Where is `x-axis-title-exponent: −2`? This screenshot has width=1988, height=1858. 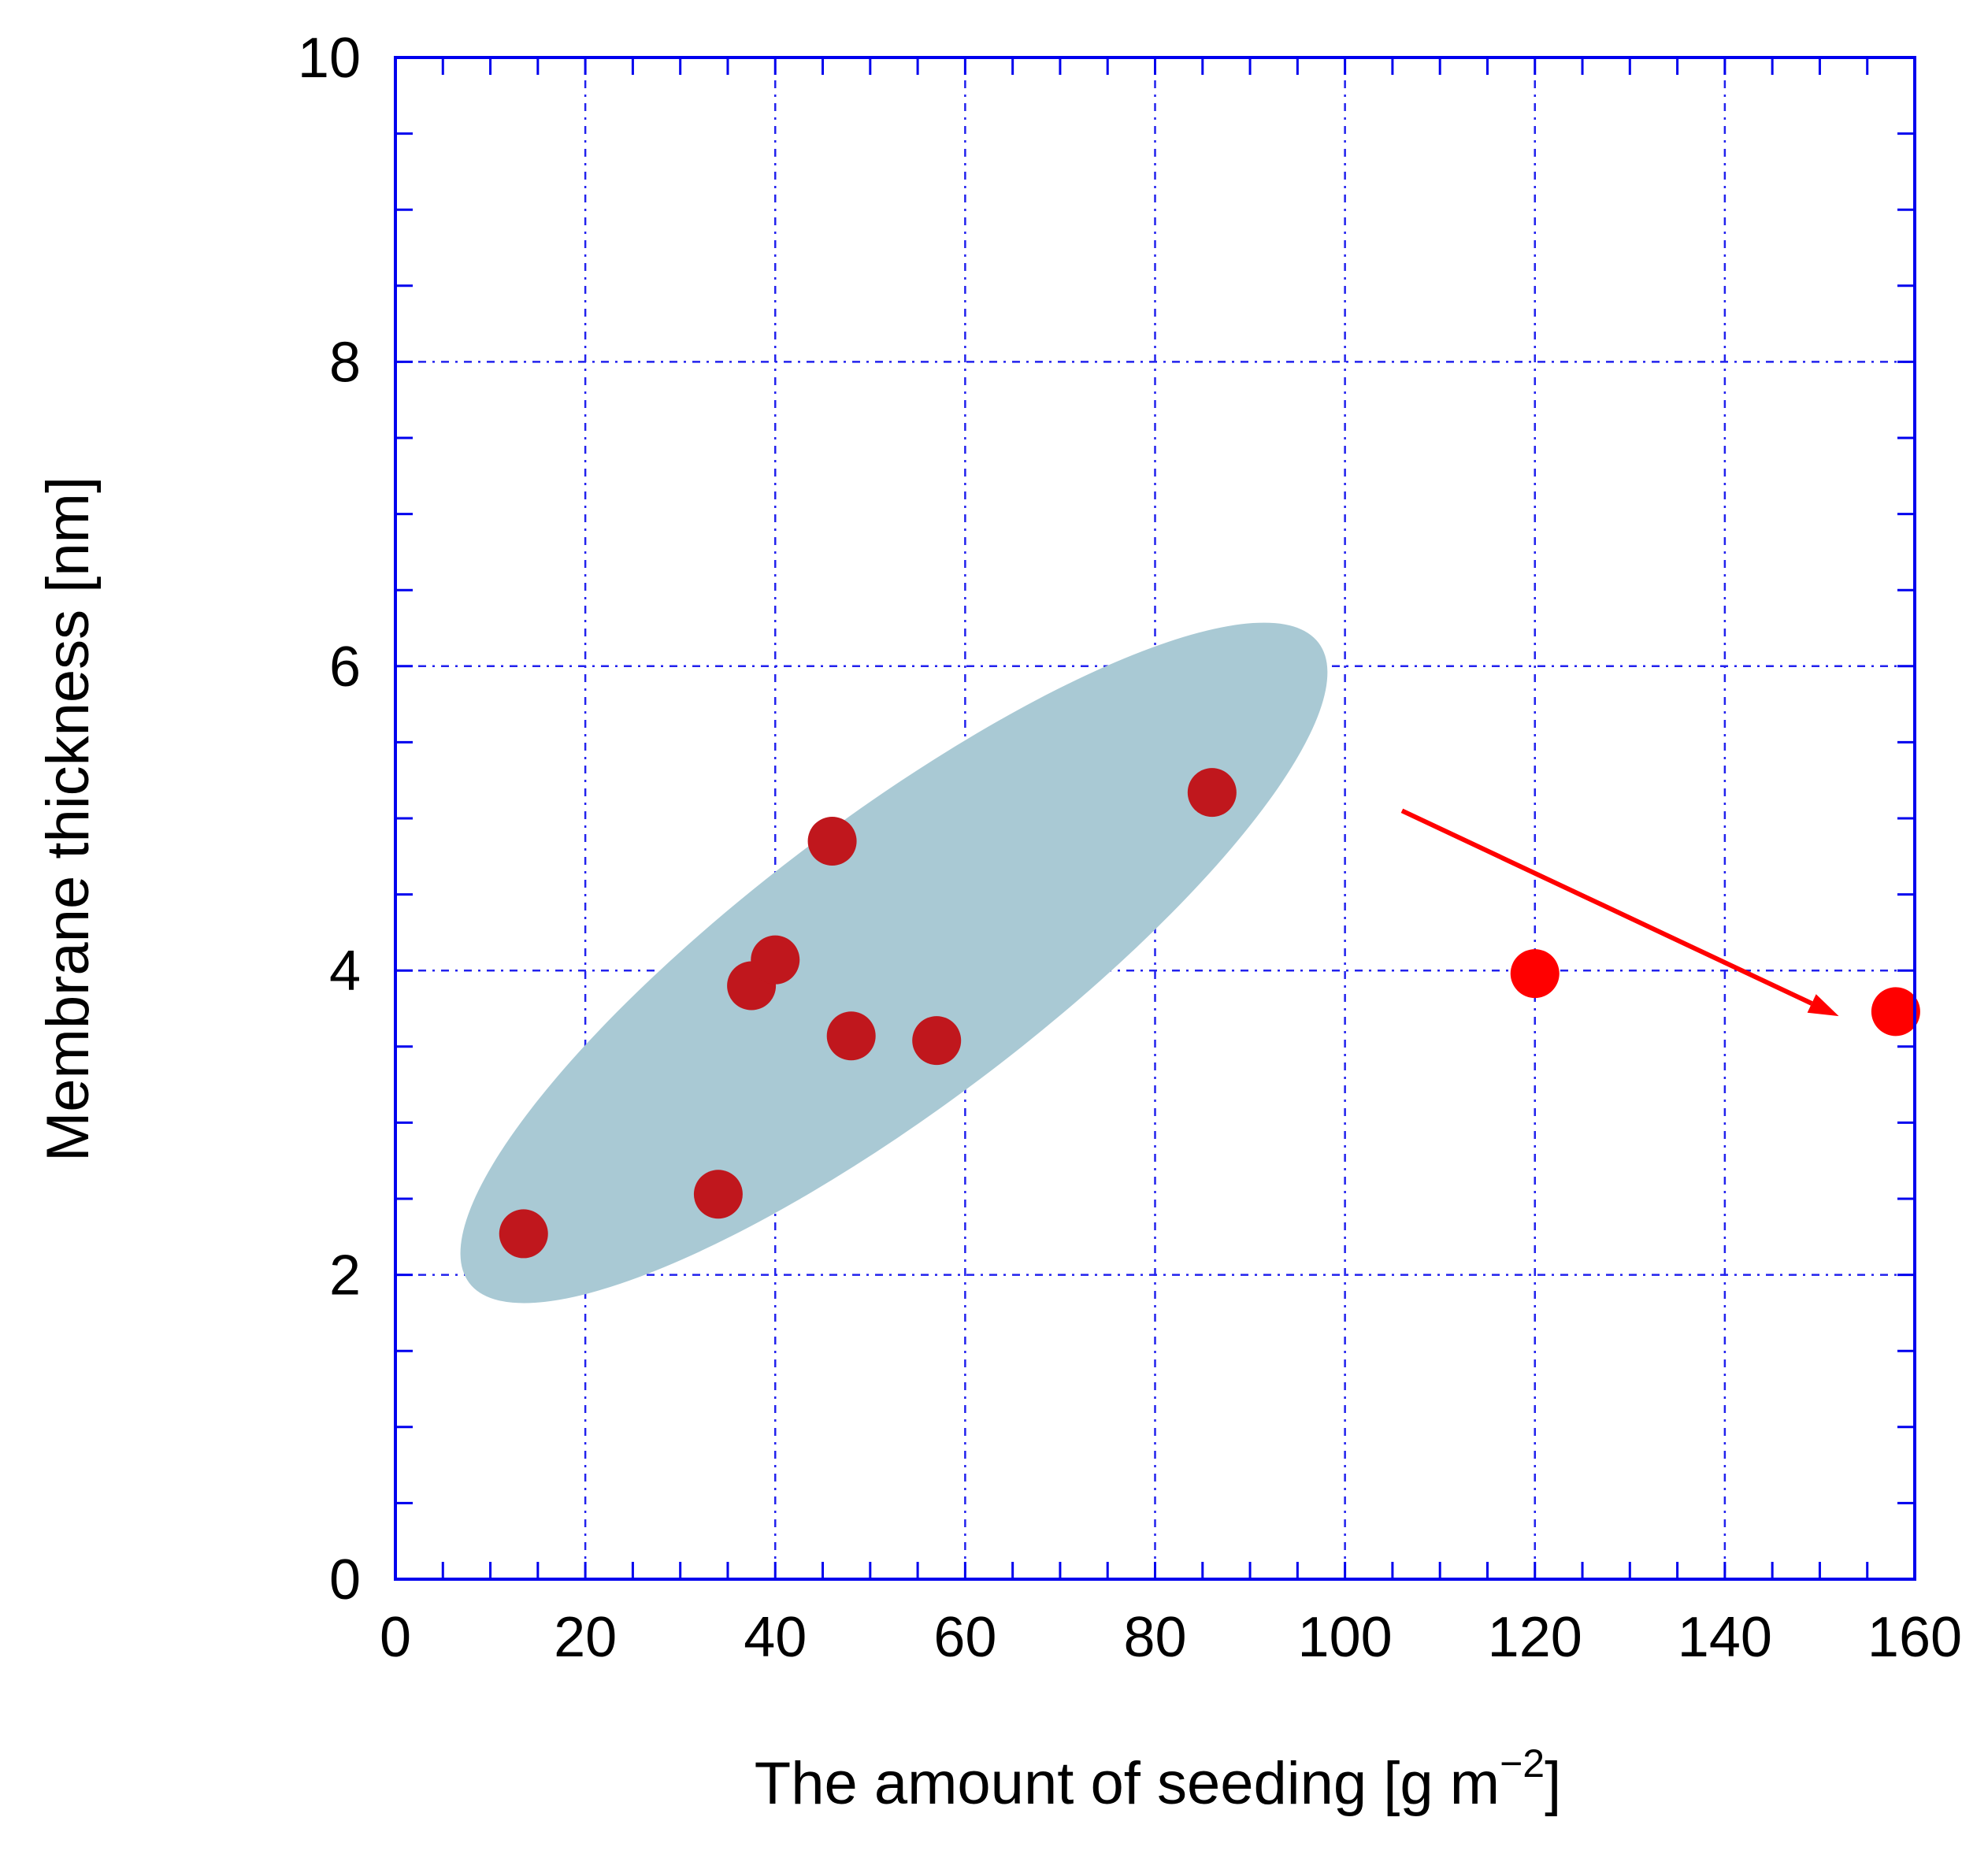 x-axis-title-exponent: −2 is located at coordinates (1522, 1764).